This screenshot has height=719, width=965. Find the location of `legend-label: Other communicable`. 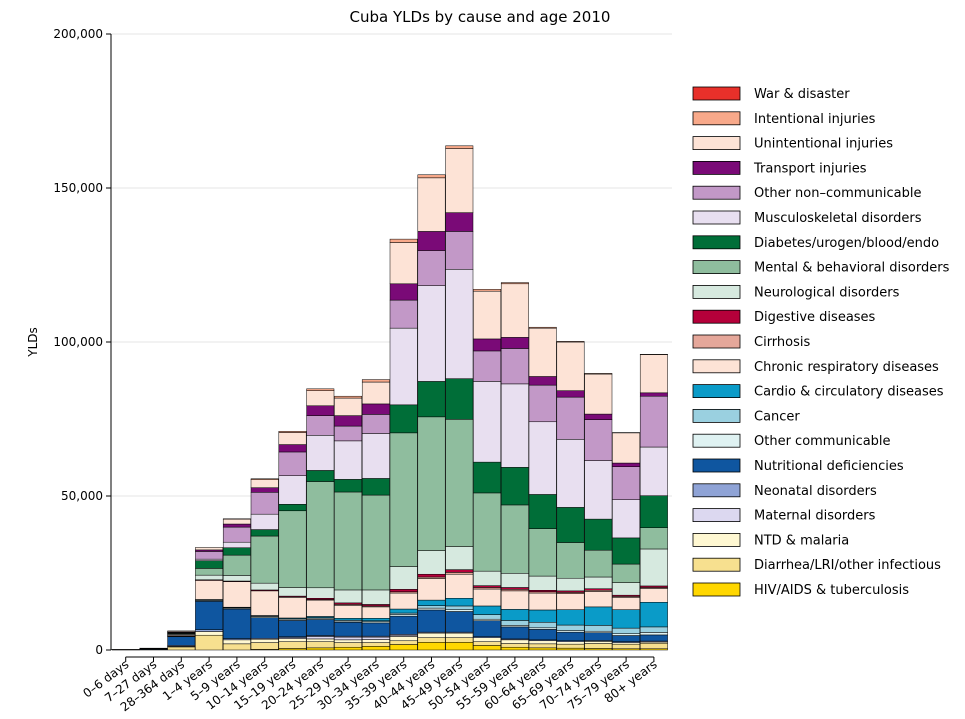

legend-label: Other communicable is located at coordinates (822, 441).